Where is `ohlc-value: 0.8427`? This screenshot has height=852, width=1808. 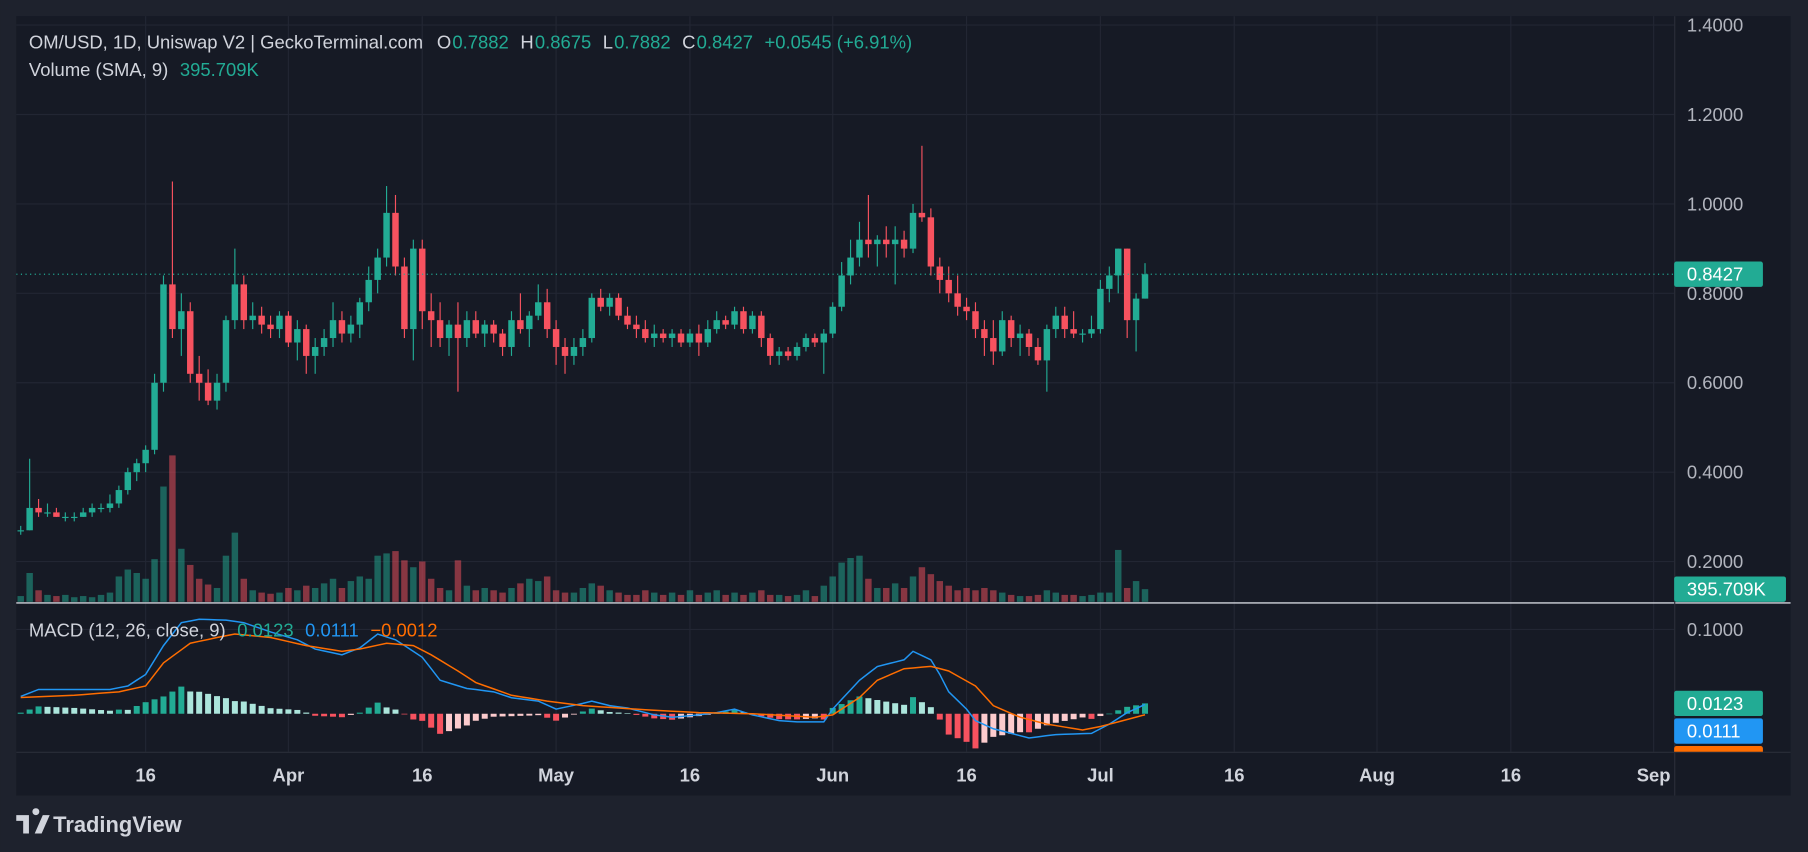 ohlc-value: 0.8427 is located at coordinates (725, 41).